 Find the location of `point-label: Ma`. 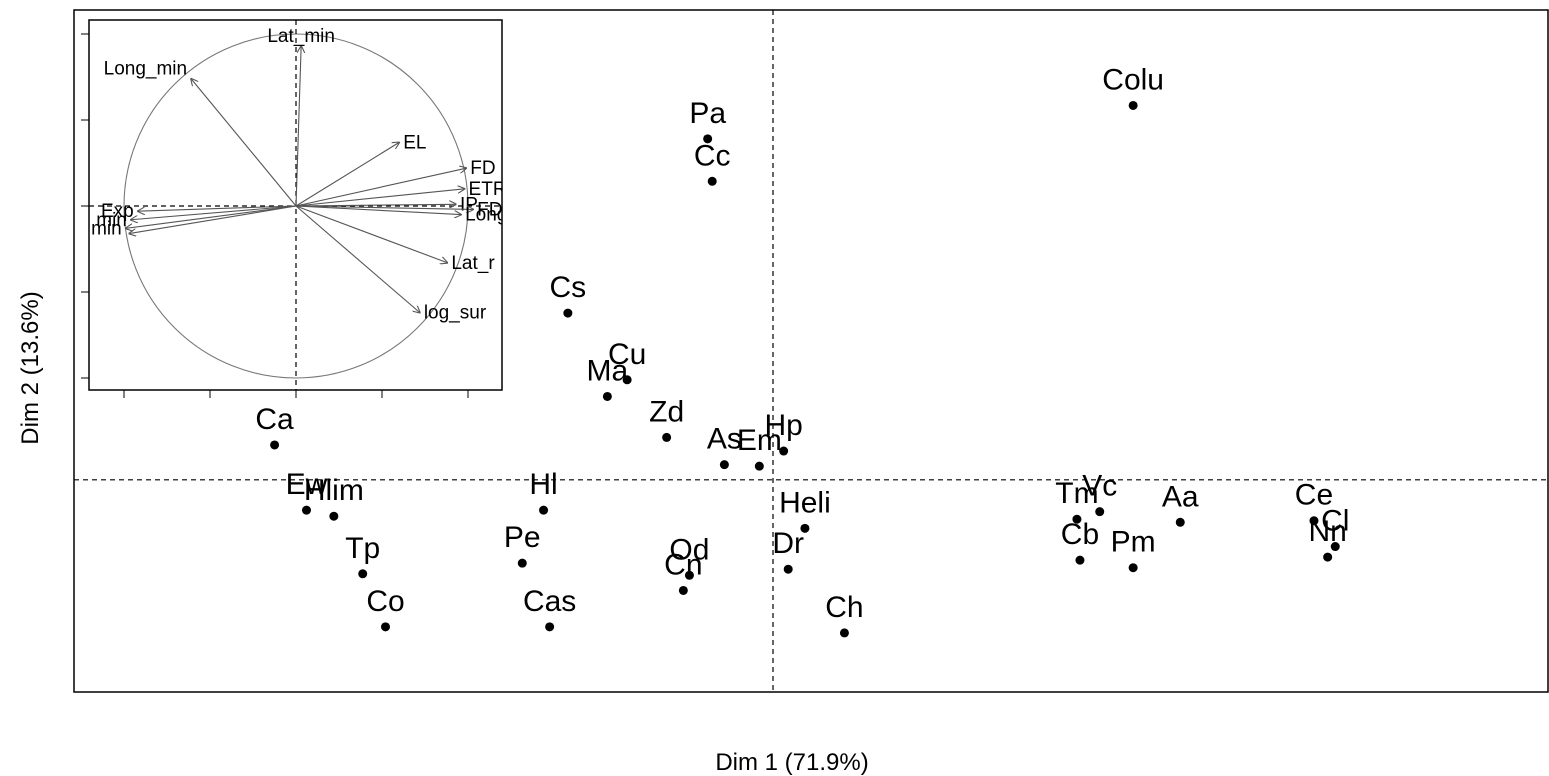

point-label: Ma is located at coordinates (608, 370).